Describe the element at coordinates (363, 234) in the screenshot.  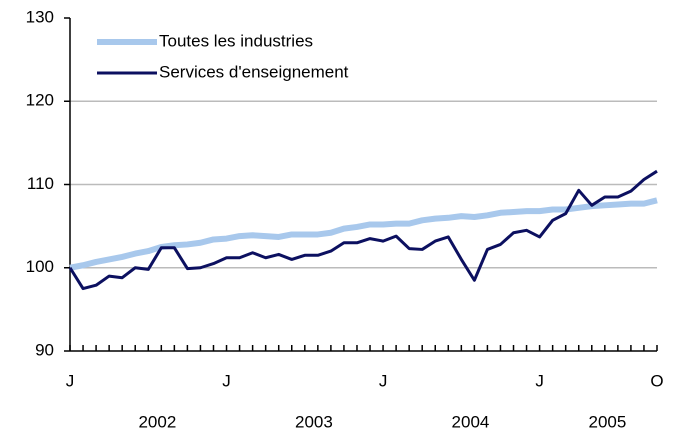
I see `series-line` at that location.